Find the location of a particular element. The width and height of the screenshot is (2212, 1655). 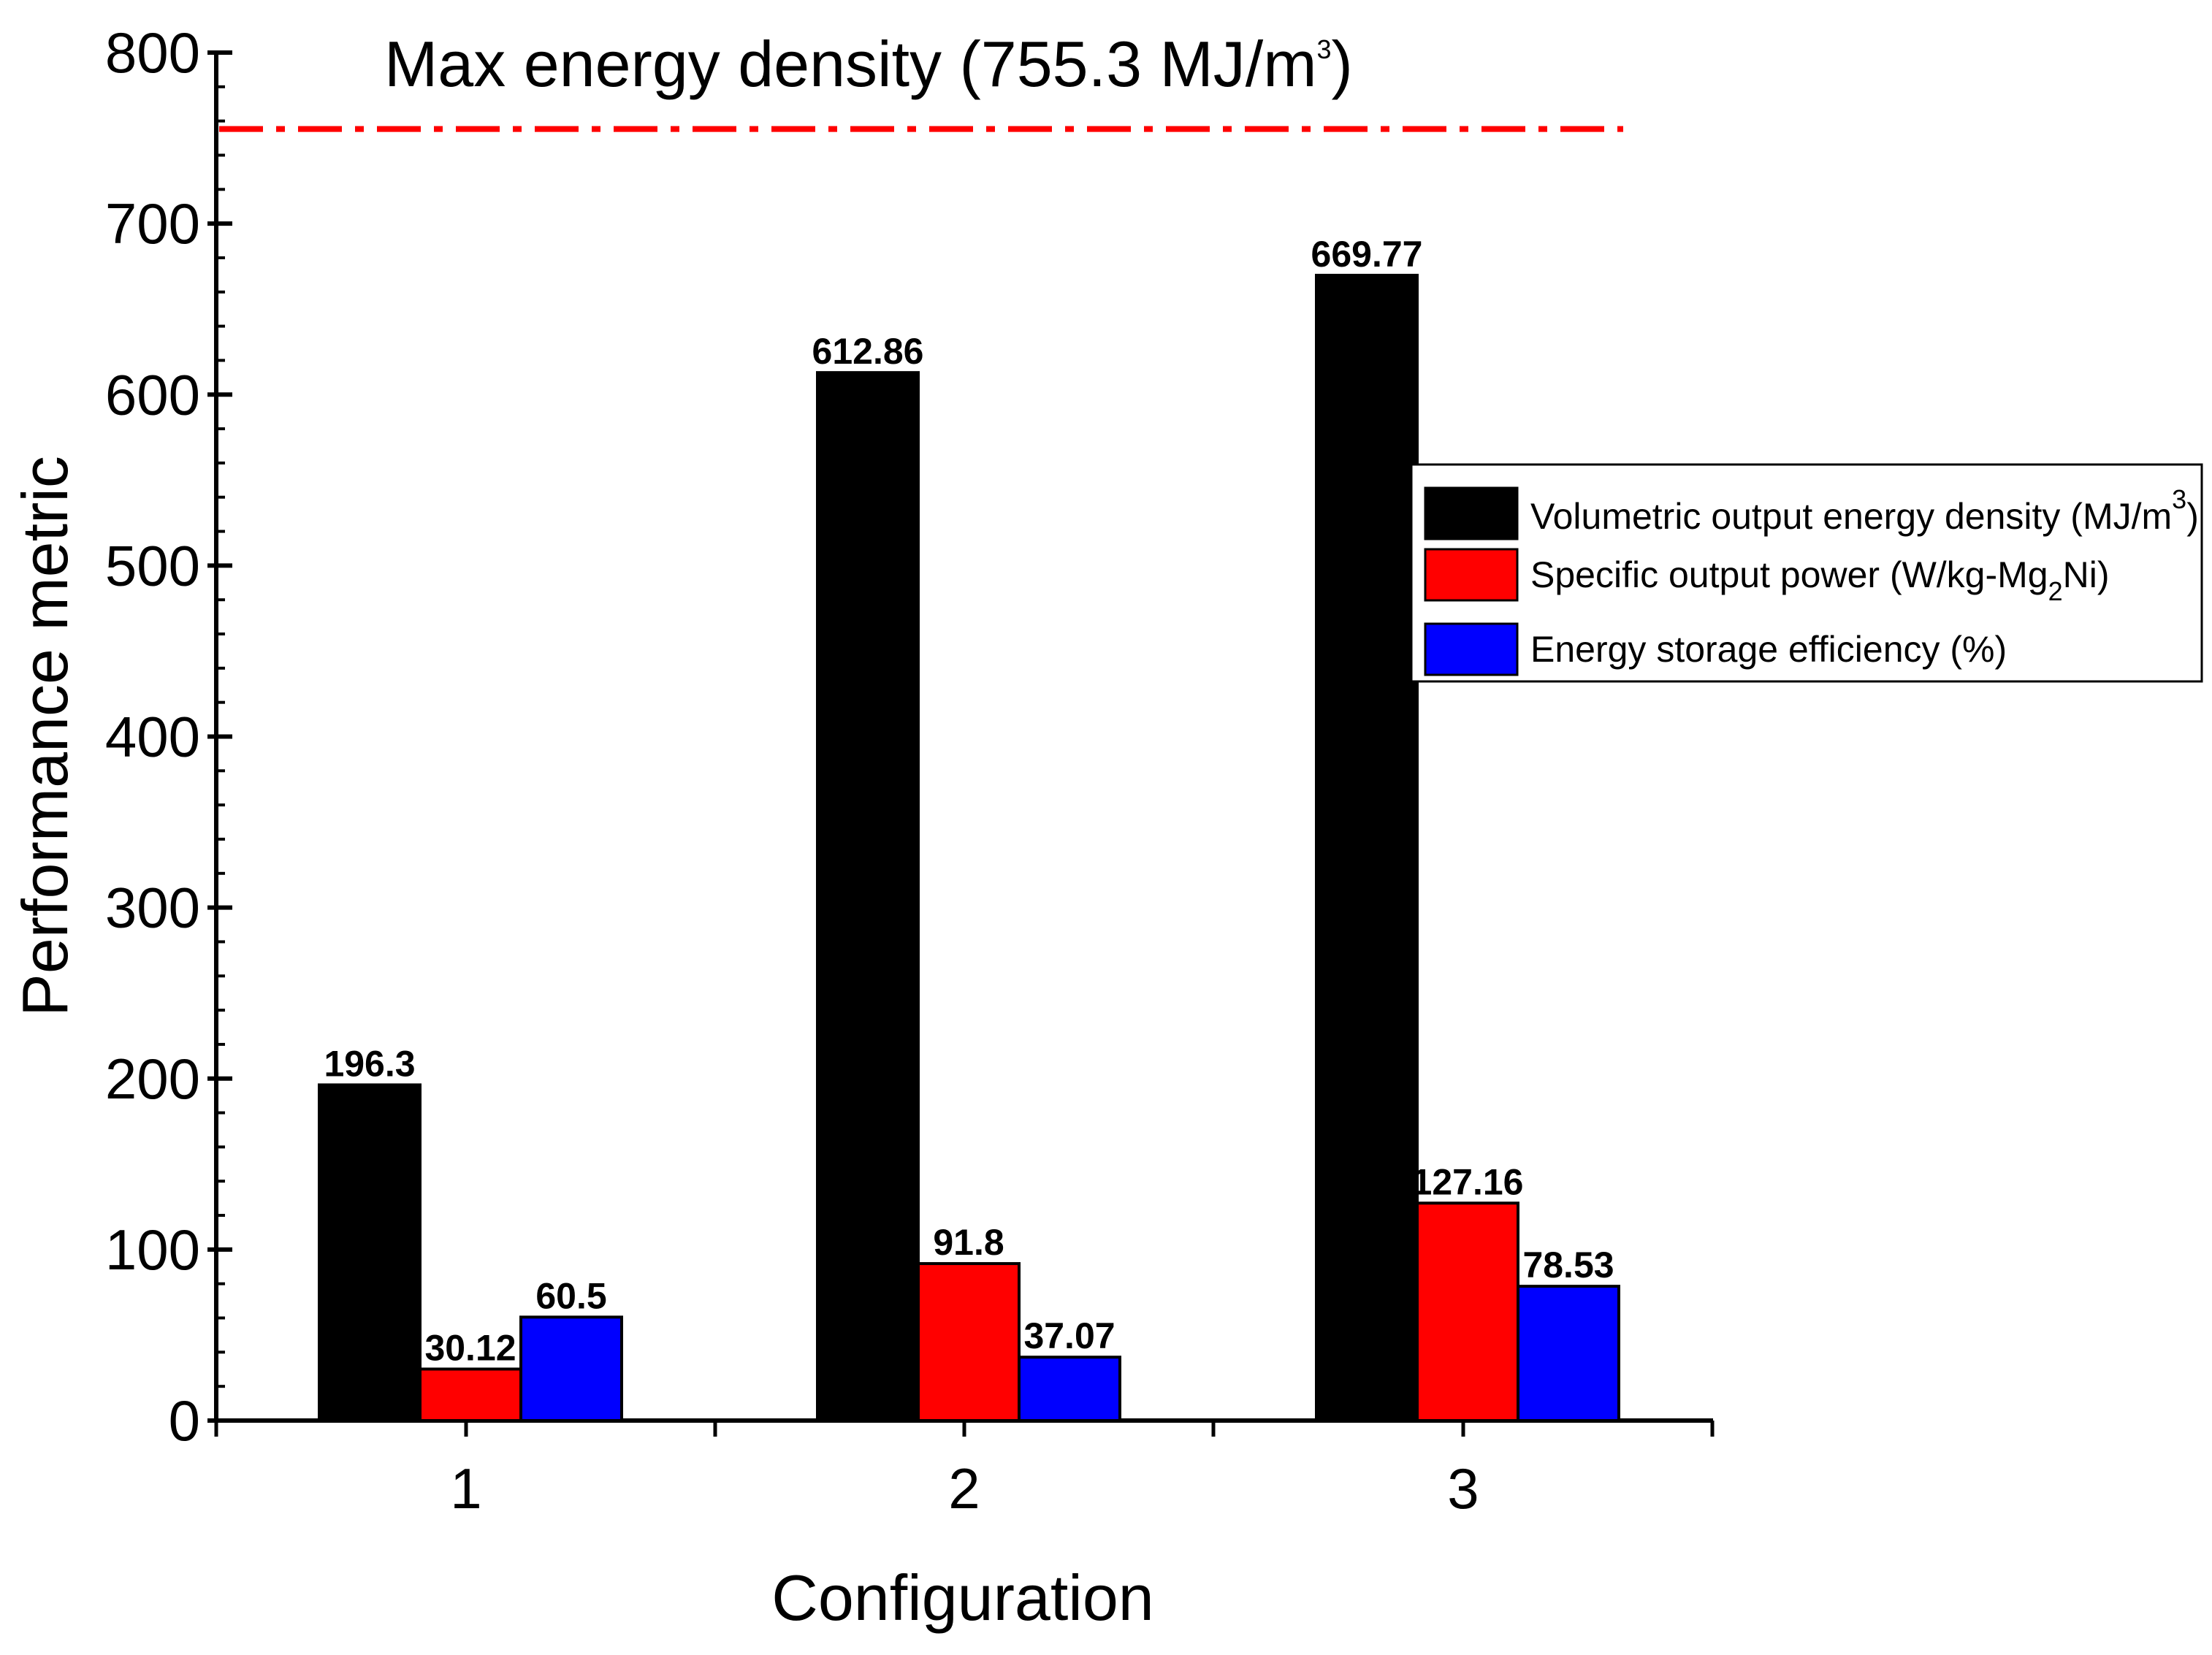

y-tick-label: 800 is located at coordinates (152, 53).